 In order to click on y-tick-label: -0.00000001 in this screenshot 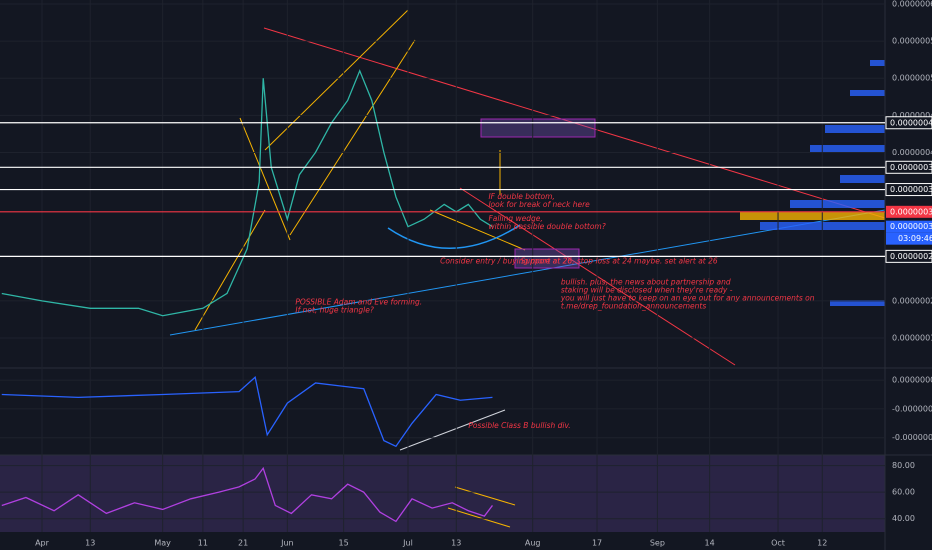, I will do `click(912, 408)`.